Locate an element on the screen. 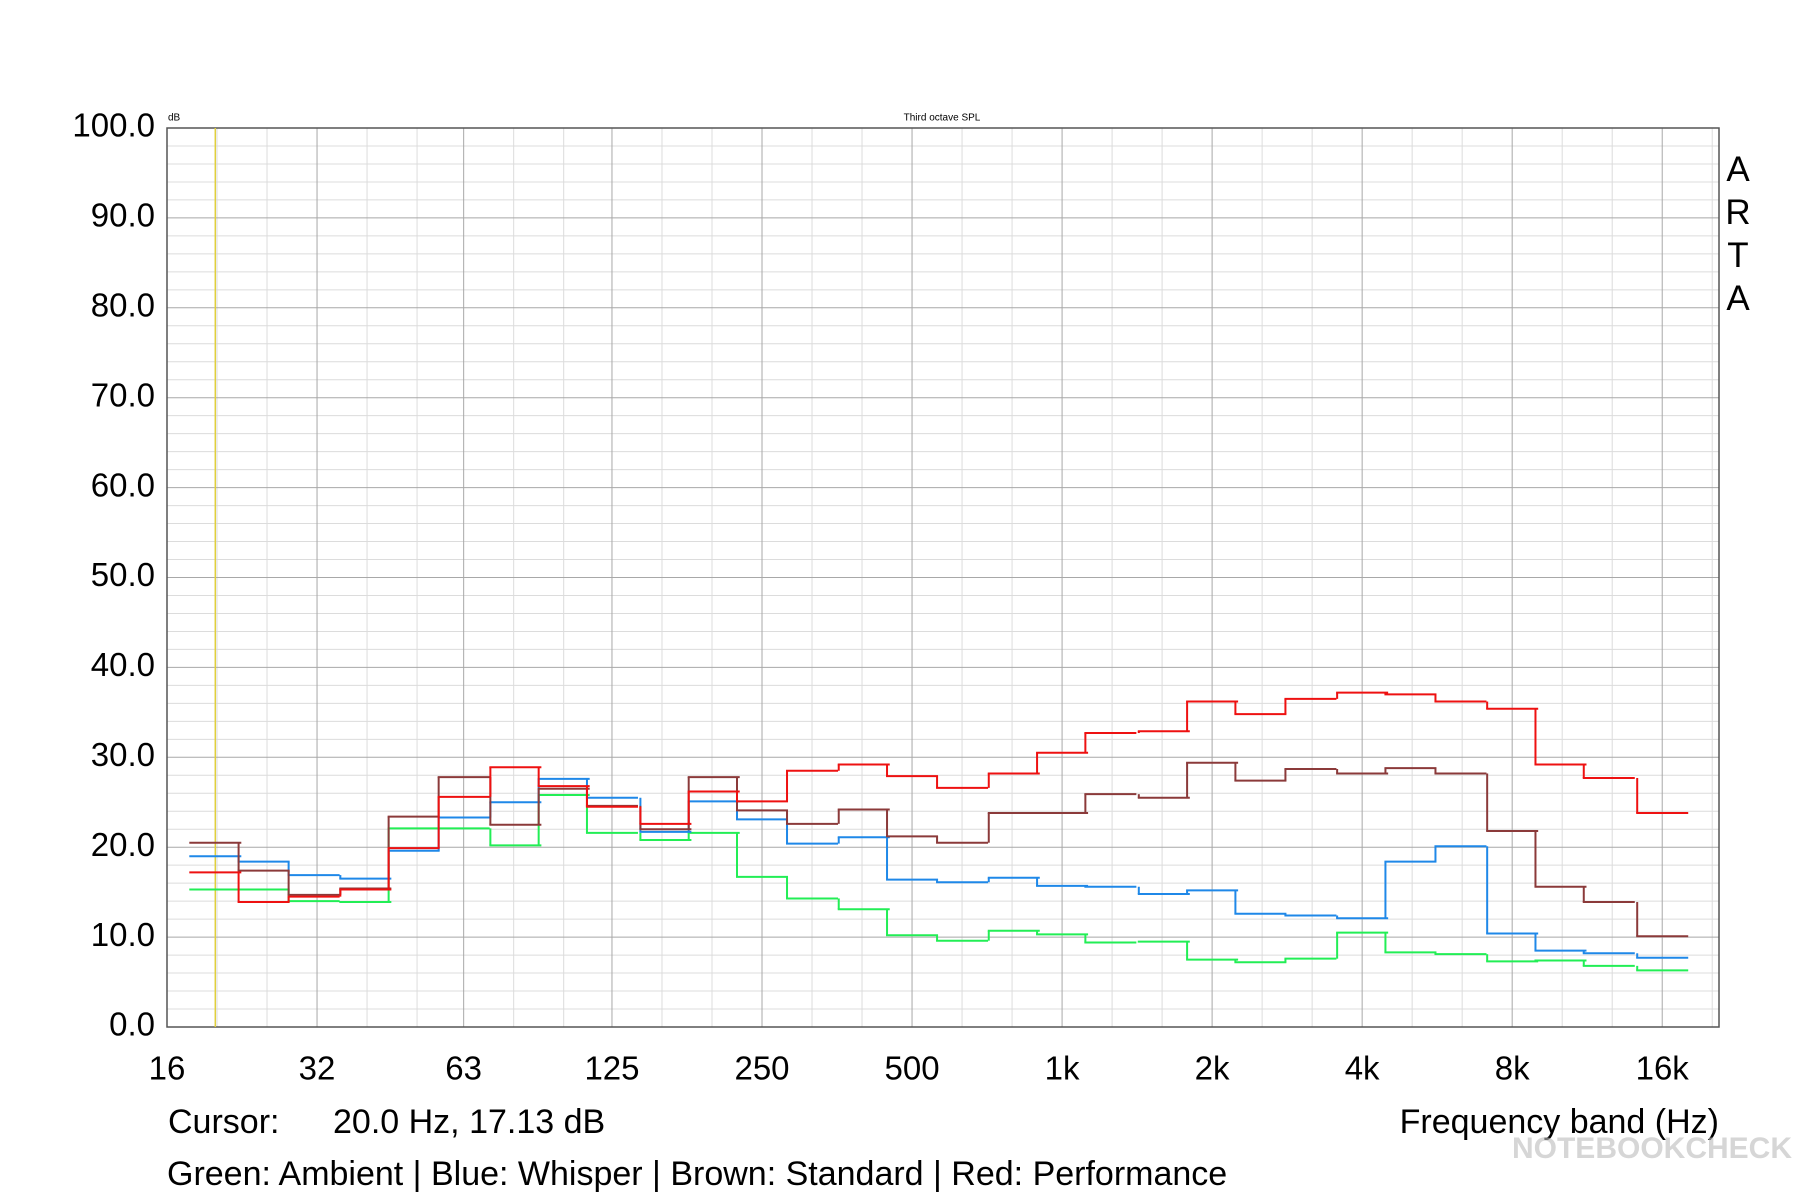  y-tick-label: 10.0 is located at coordinates (123, 934).